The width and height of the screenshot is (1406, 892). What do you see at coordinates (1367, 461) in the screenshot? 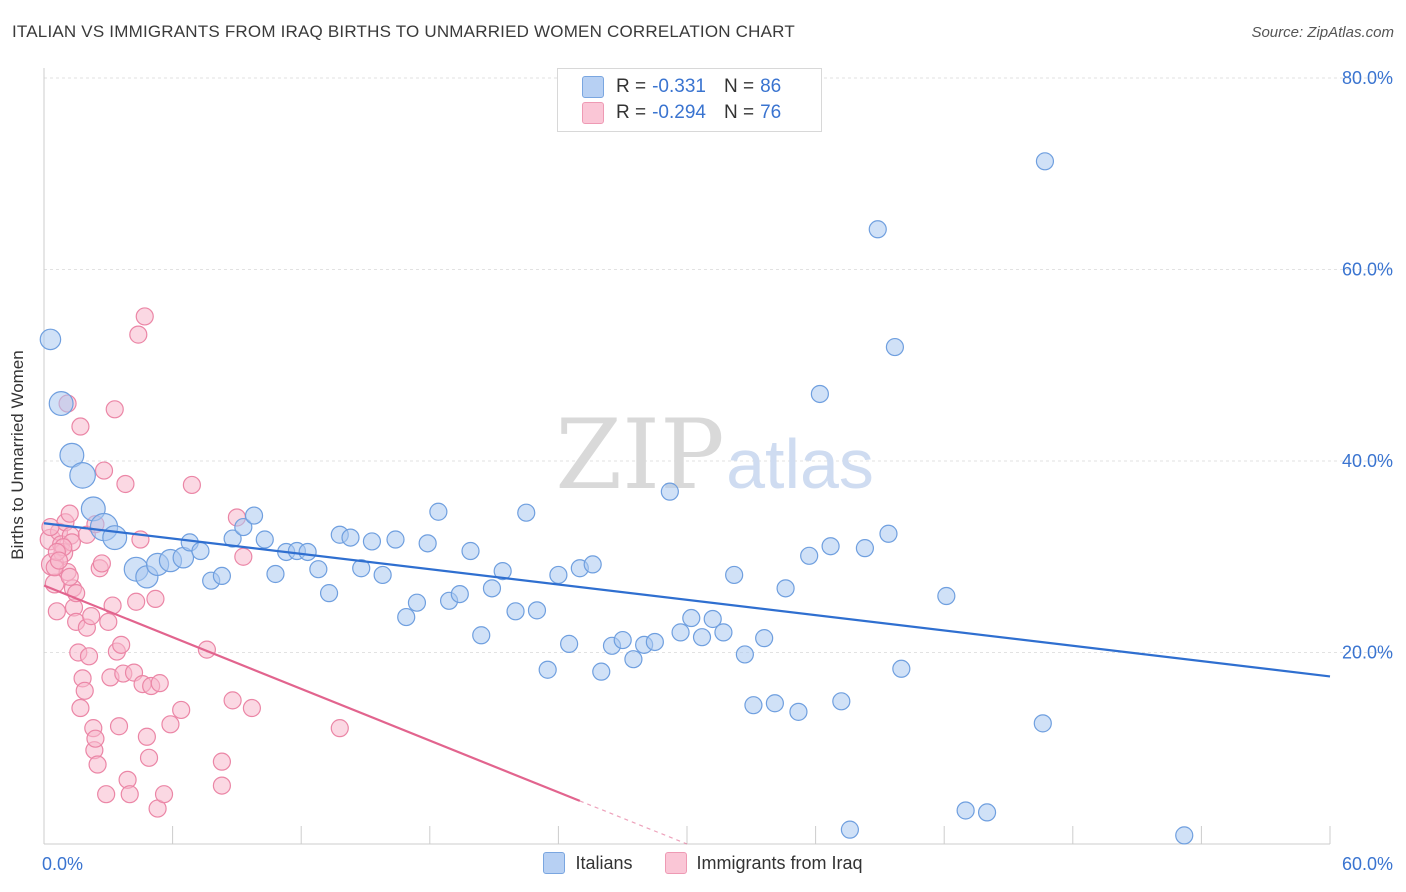
I see `y-tick-label: 40.0%` at bounding box center [1367, 461].